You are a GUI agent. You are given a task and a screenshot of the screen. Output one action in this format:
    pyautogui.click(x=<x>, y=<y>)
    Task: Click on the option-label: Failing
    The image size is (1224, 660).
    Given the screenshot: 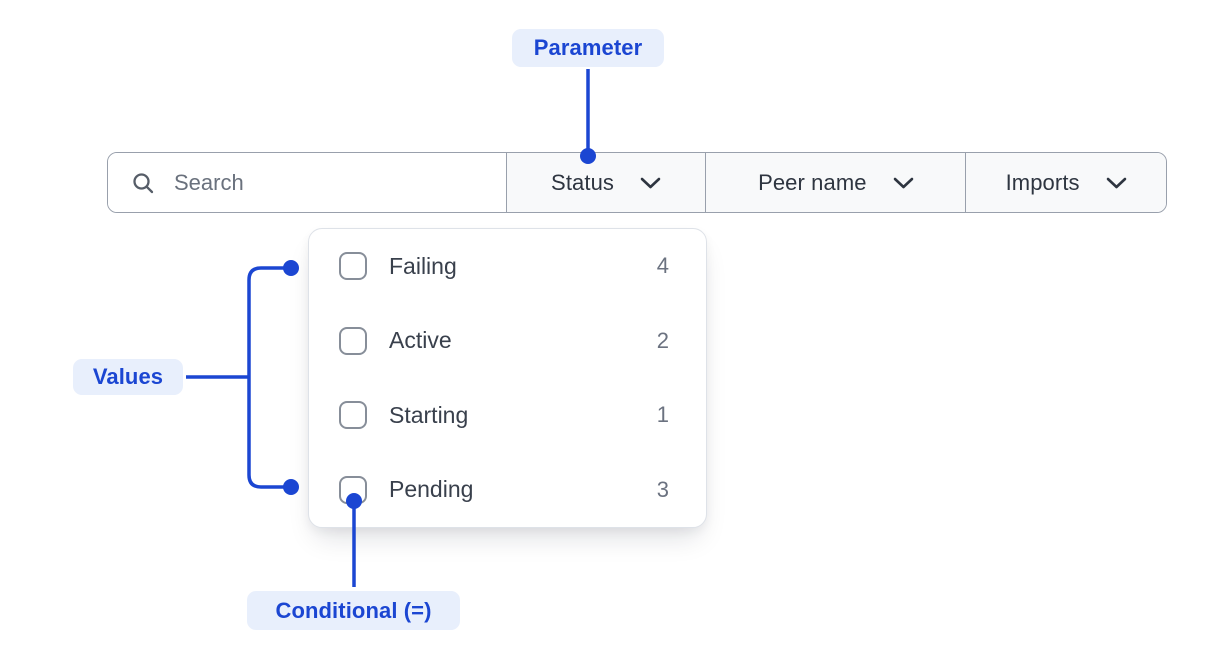 What is the action you would take?
    pyautogui.click(x=423, y=265)
    